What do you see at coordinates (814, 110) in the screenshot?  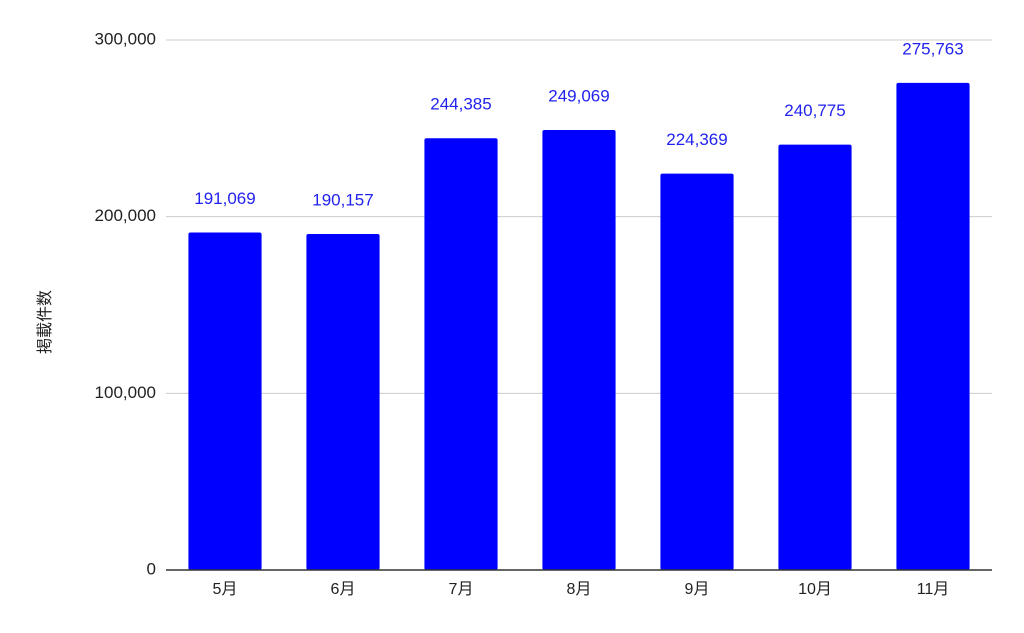 I see `data-label: 240,775` at bounding box center [814, 110].